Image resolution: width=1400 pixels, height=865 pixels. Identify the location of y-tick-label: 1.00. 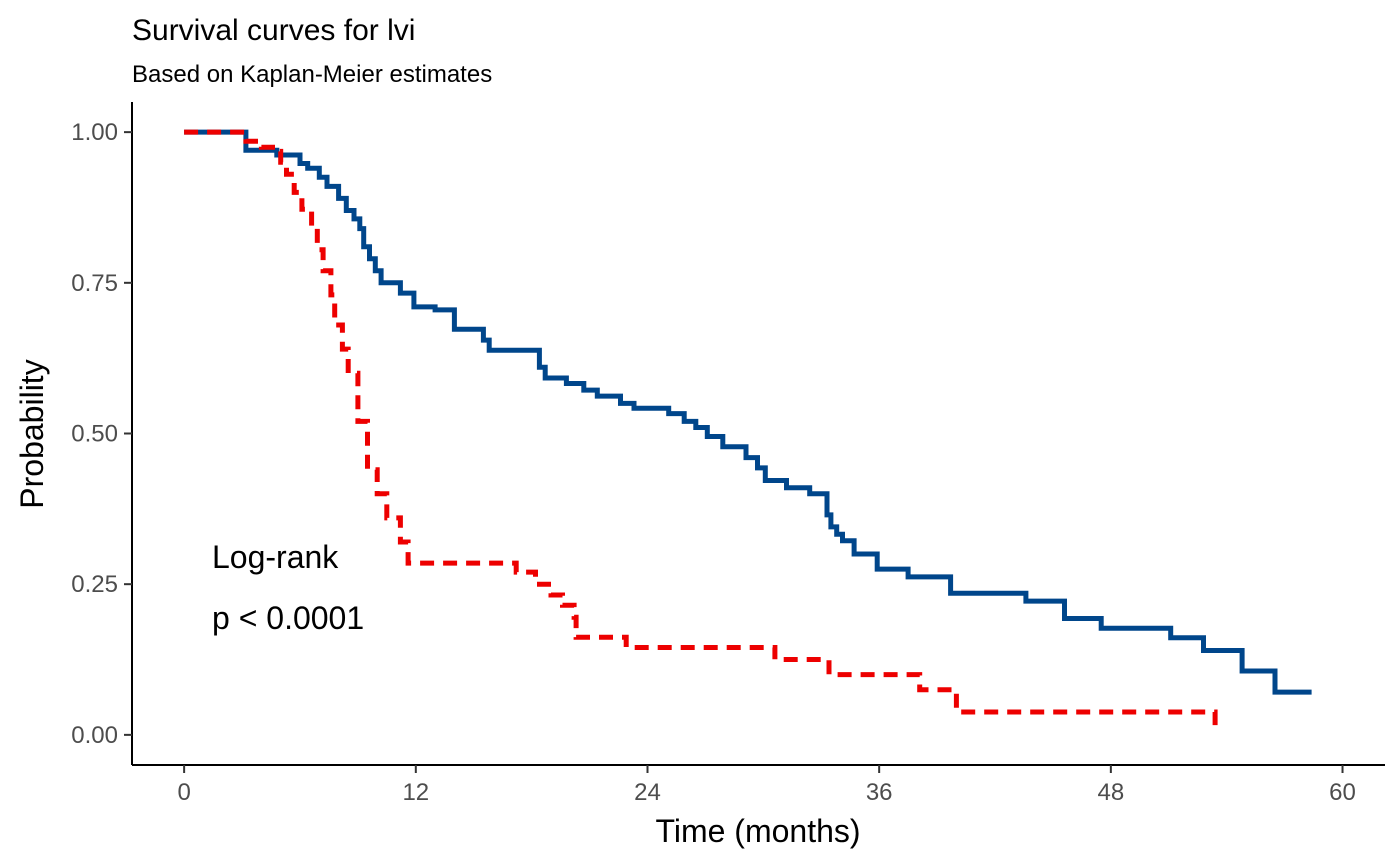
(94, 132).